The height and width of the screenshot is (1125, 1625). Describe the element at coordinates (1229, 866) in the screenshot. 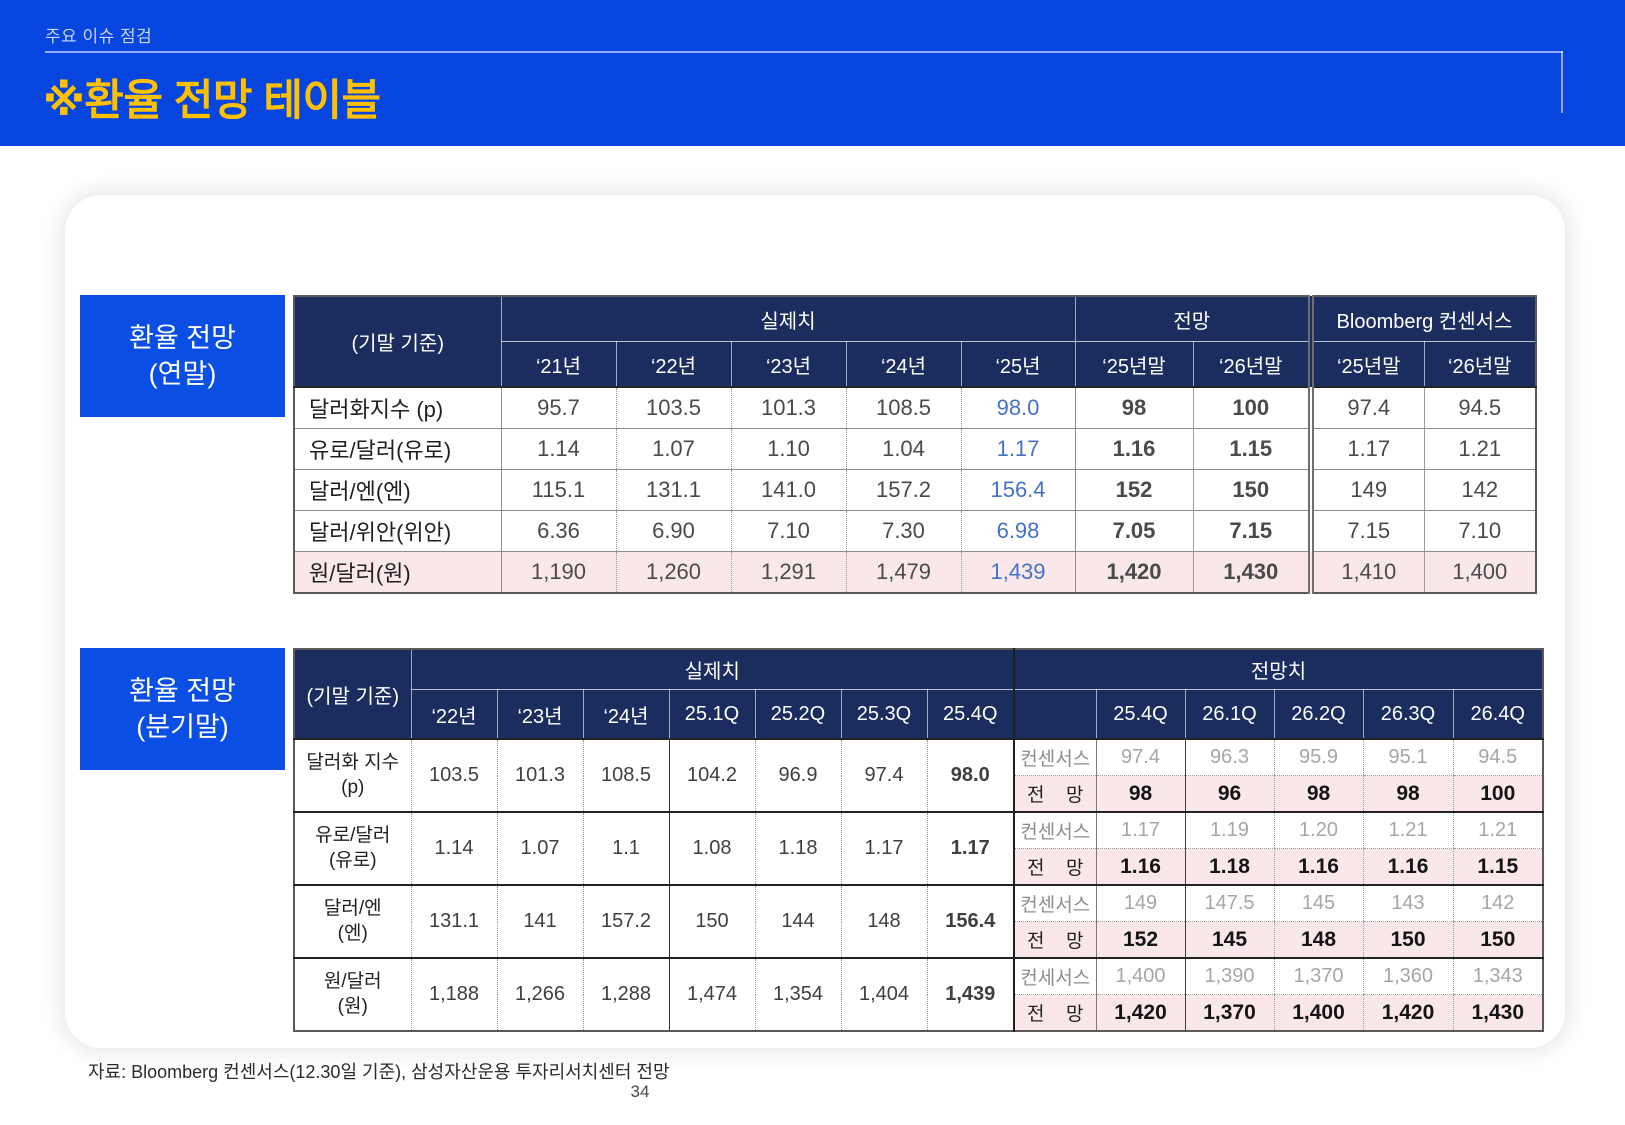

I see `forecast-value: 1.18` at that location.